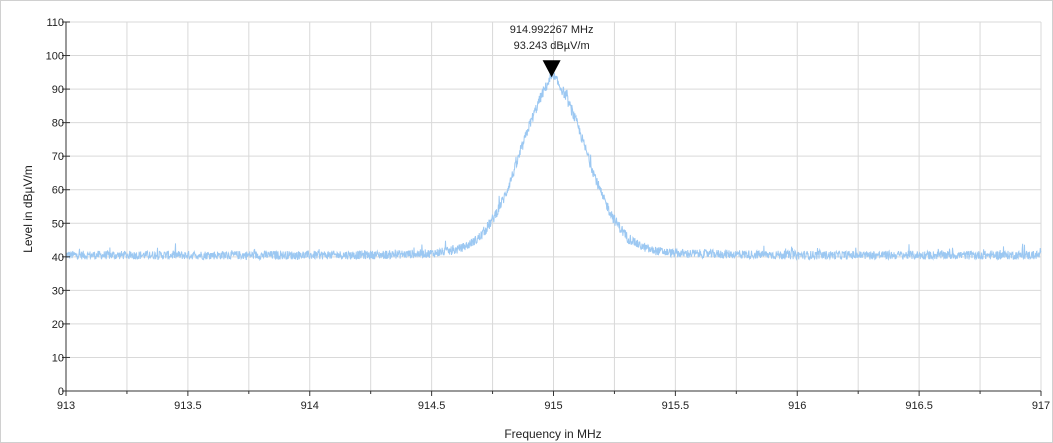 The image size is (1053, 443). Describe the element at coordinates (55, 23) in the screenshot. I see `y-tick-label: 110` at that location.